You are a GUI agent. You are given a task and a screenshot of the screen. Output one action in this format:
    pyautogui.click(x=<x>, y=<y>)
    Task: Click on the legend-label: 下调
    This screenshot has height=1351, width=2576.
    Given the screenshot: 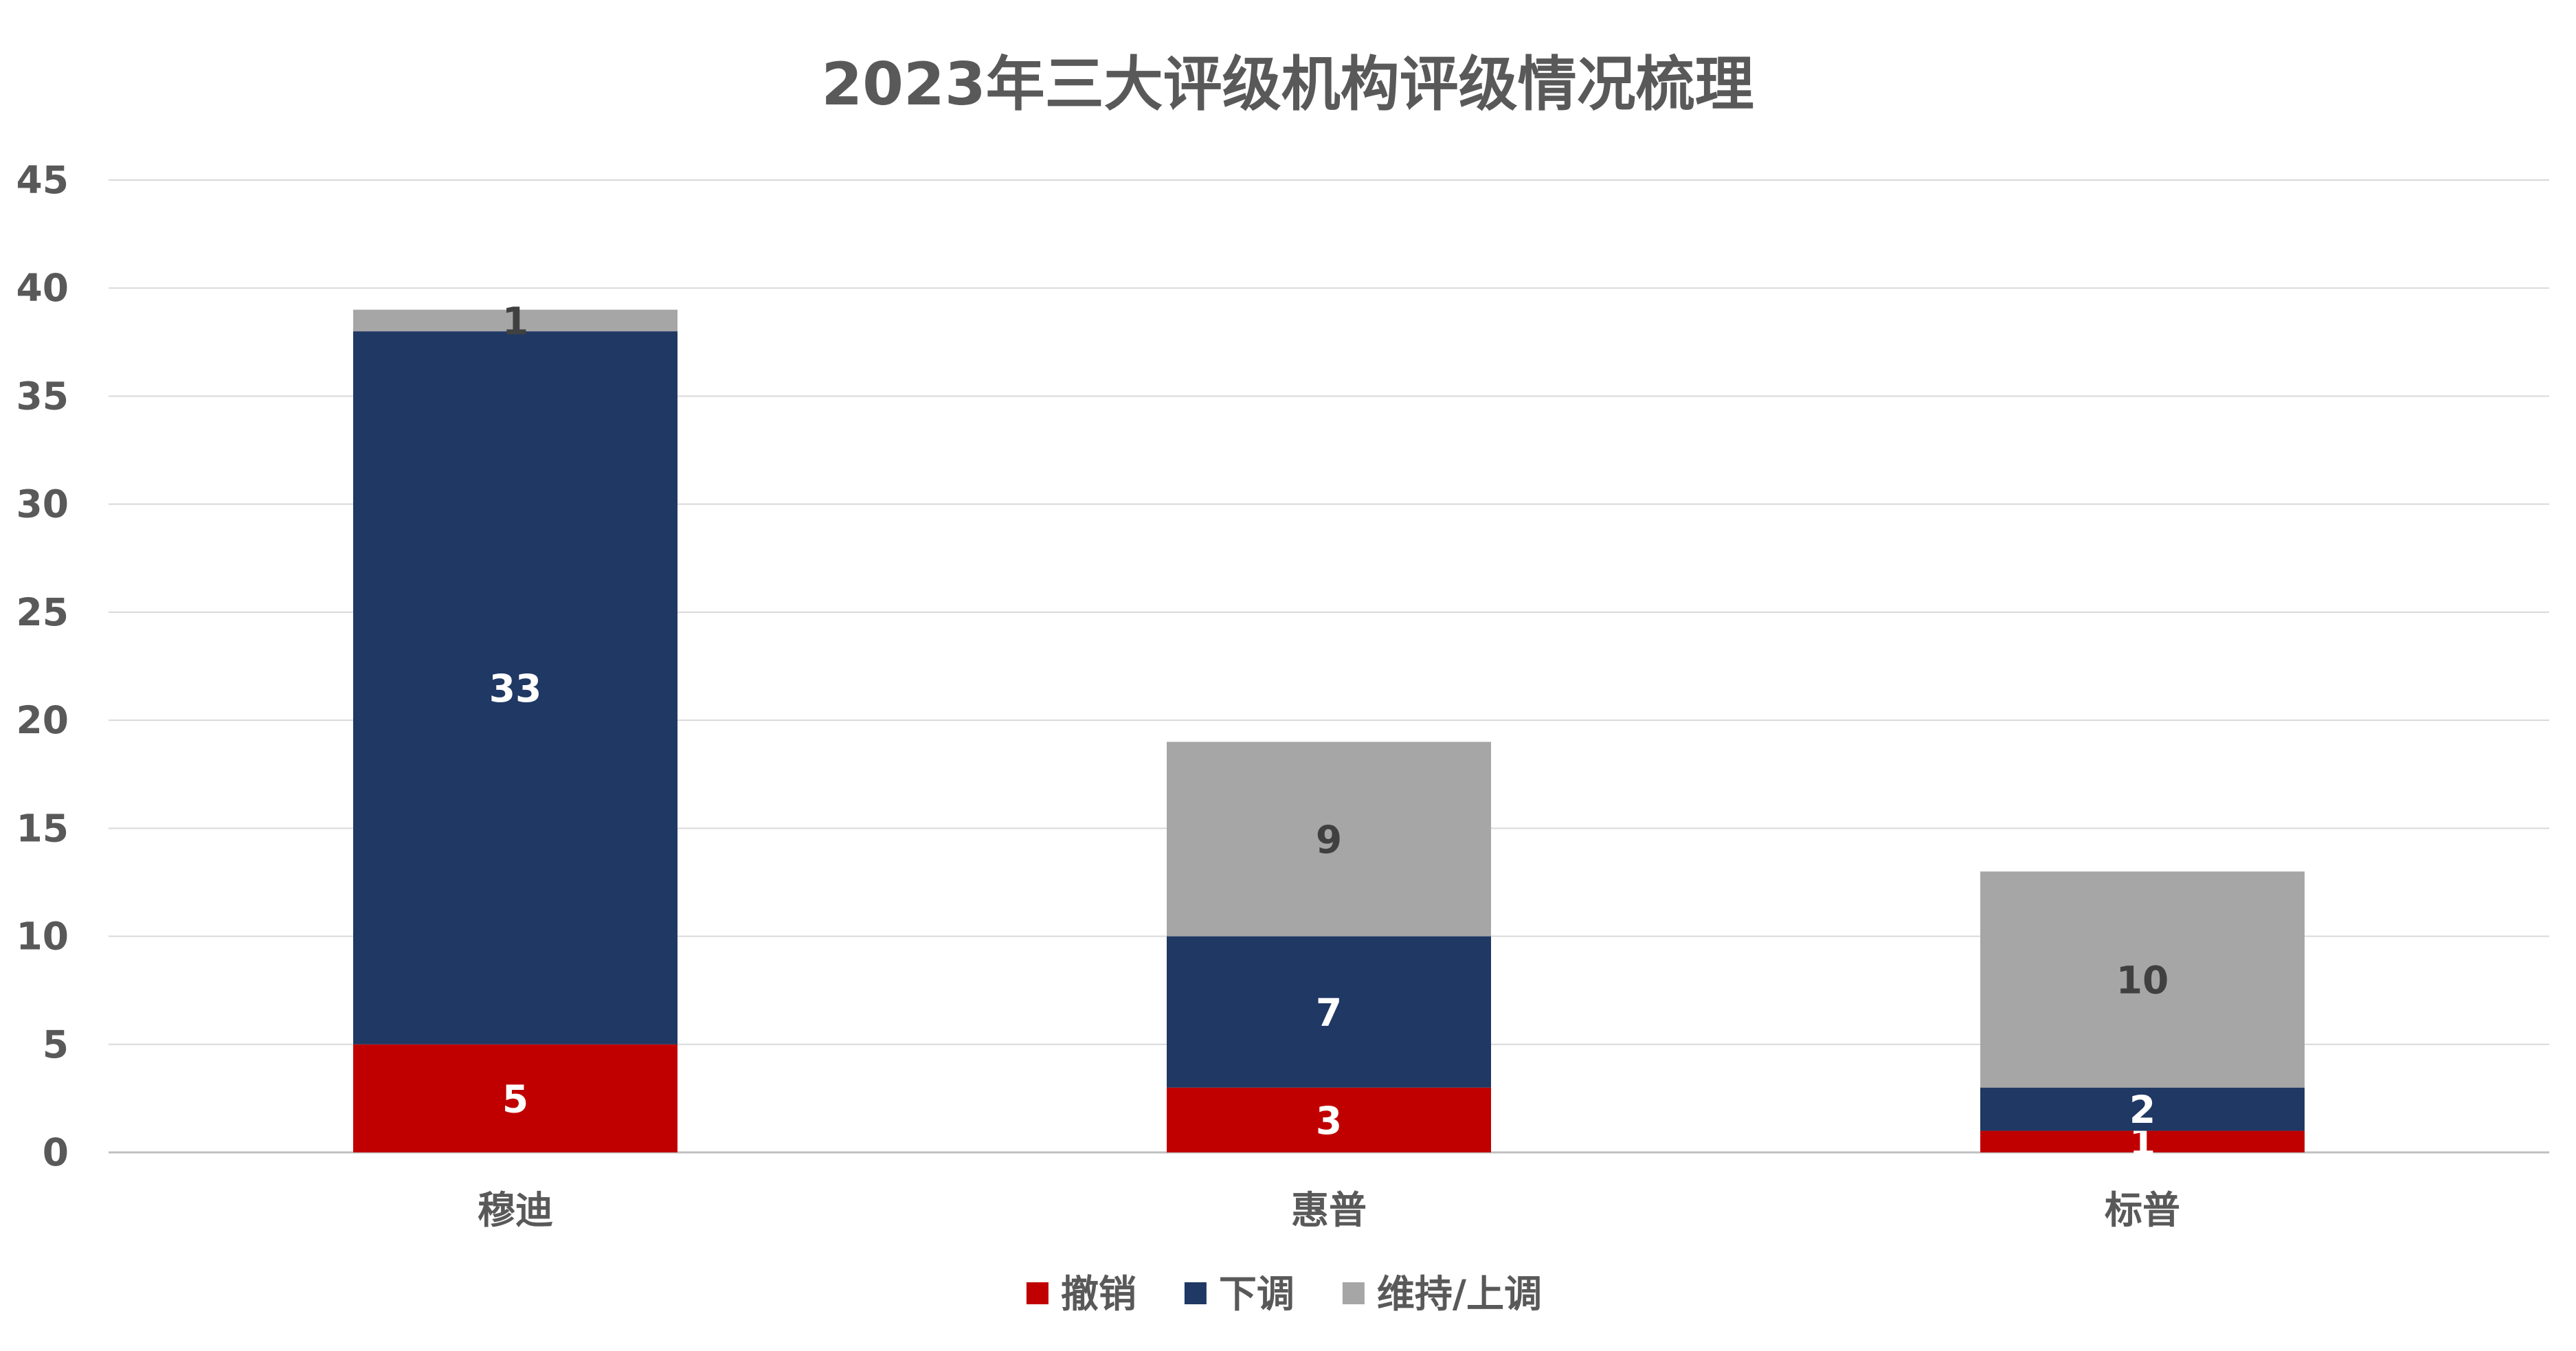 What is the action you would take?
    pyautogui.click(x=1257, y=1294)
    